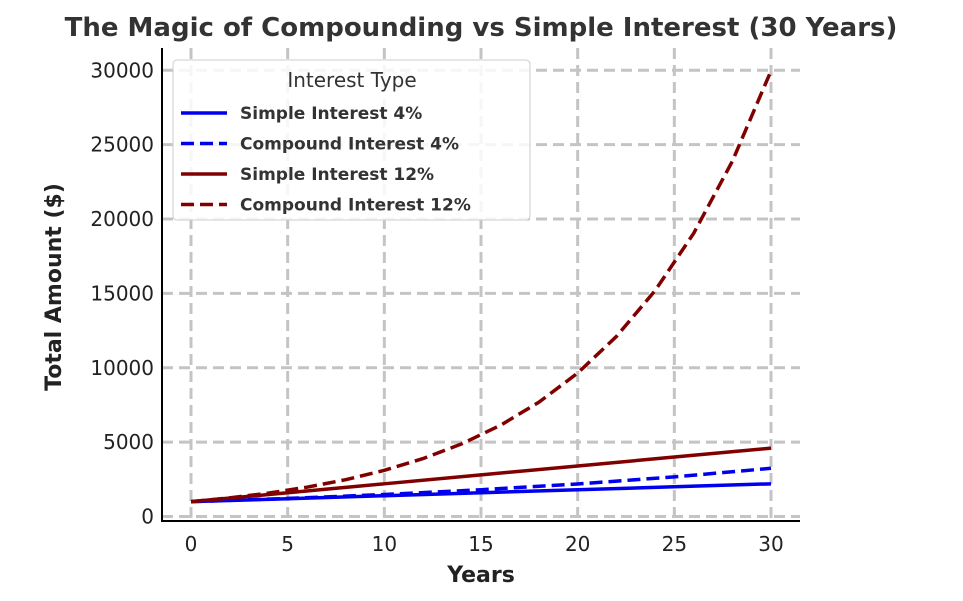 Image resolution: width=963 pixels, height=601 pixels. I want to click on x-tick-label: 25, so click(674, 544).